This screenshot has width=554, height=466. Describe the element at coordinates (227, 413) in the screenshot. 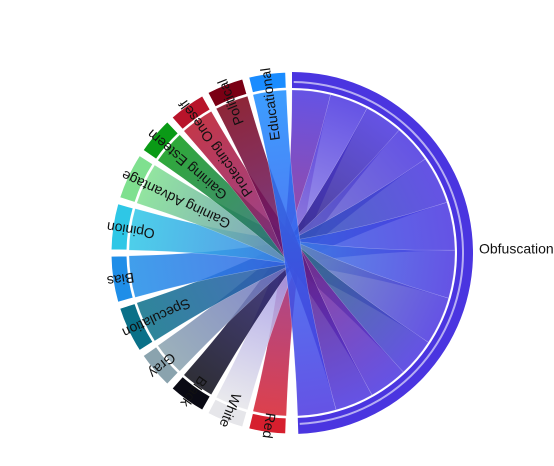

I see `arc-white` at that location.